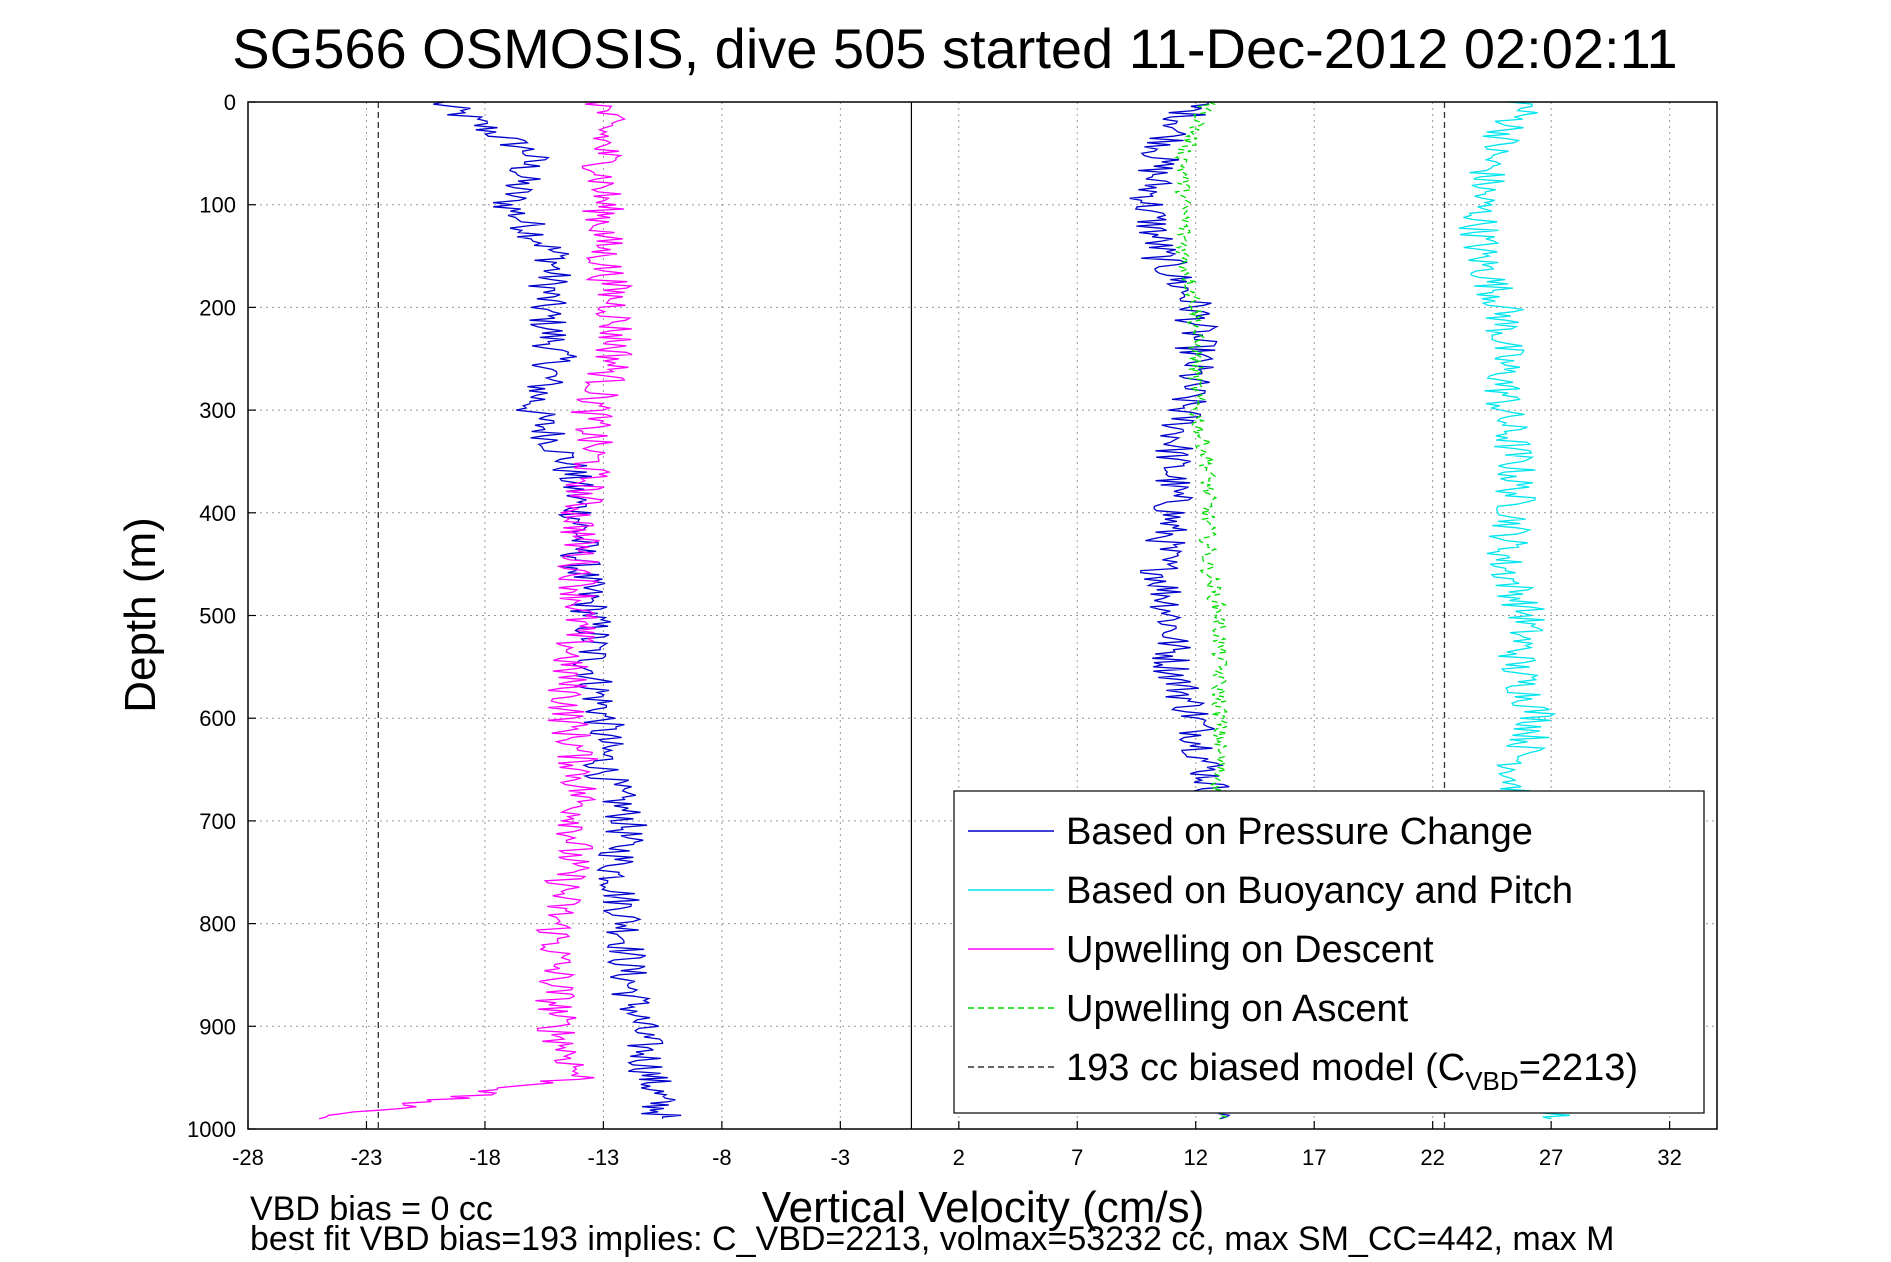 The image size is (1891, 1262). What do you see at coordinates (557, 610) in the screenshot?
I see `series-based-on-pressure-change-descent` at bounding box center [557, 610].